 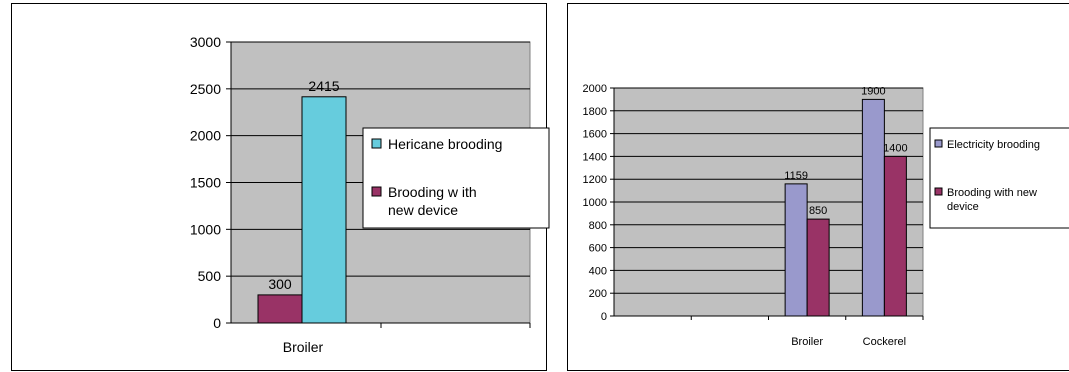 I want to click on legend-label: Brooding with new, so click(x=992, y=193).